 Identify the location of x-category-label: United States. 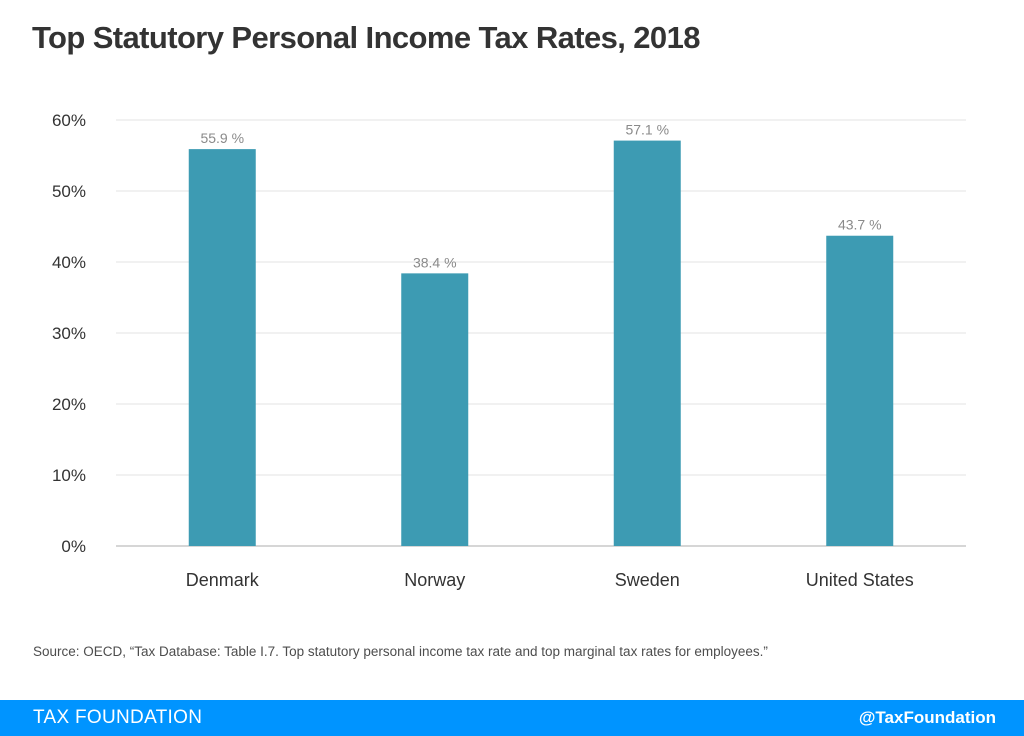
(860, 580).